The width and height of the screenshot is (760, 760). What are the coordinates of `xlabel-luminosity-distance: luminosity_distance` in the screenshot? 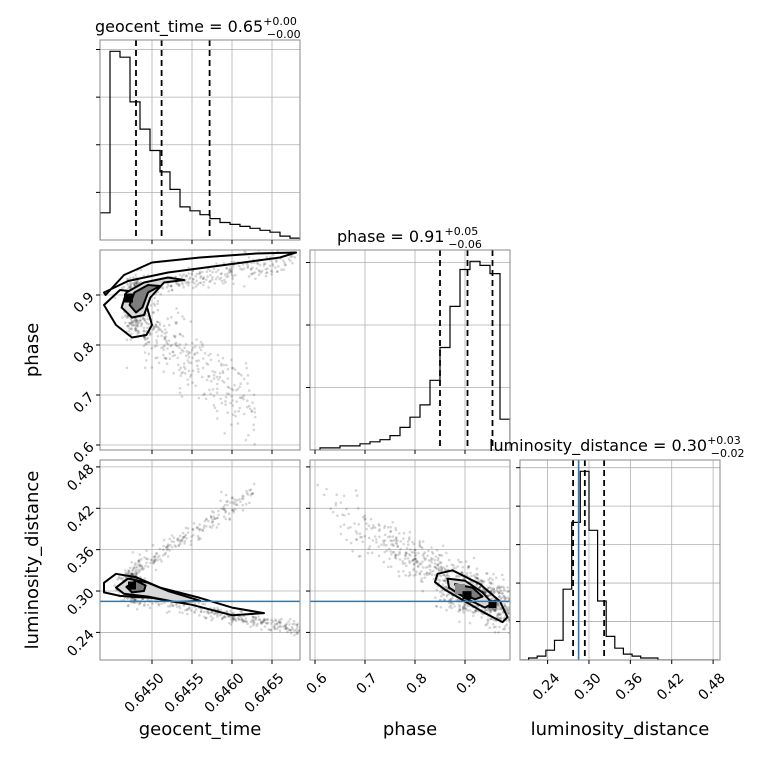 It's located at (620, 729).